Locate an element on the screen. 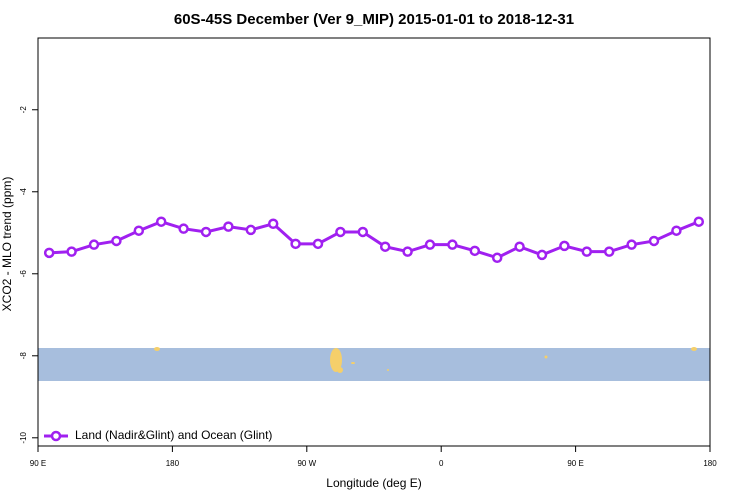 This screenshot has height=500, width=750. y-tick-label: -6 is located at coordinates (23, 274).